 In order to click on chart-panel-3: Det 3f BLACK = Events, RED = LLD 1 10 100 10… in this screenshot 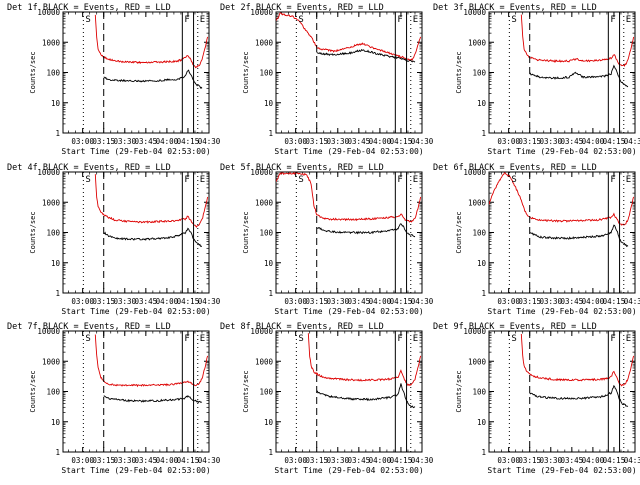, I will do `click(536, 79)`.